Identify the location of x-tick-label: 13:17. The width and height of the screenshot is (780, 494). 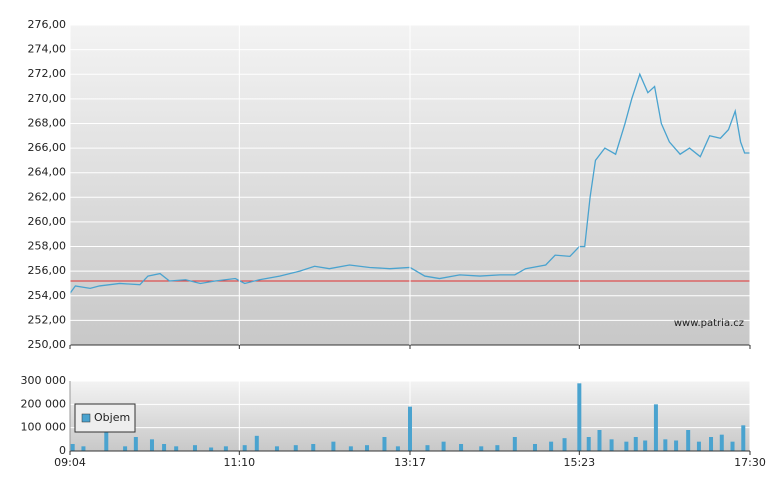
(410, 462).